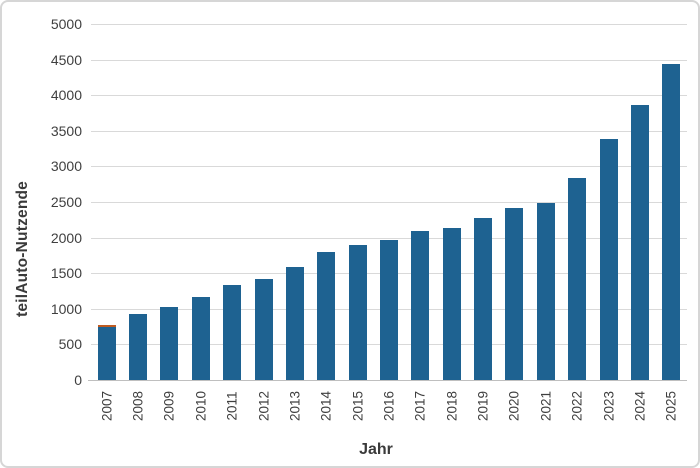 The width and height of the screenshot is (700, 468). I want to click on bar-2010, so click(200, 338).